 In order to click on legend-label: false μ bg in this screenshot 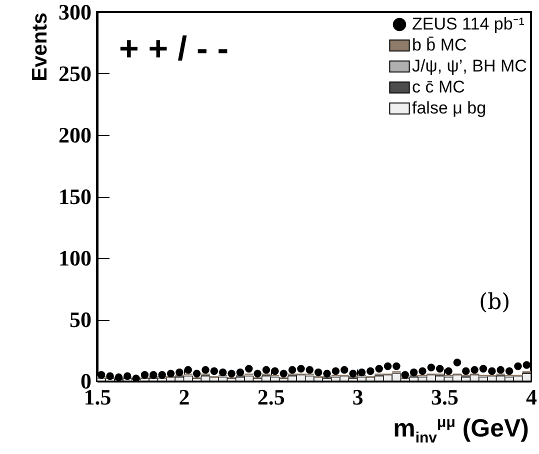, I will do `click(449, 108)`.